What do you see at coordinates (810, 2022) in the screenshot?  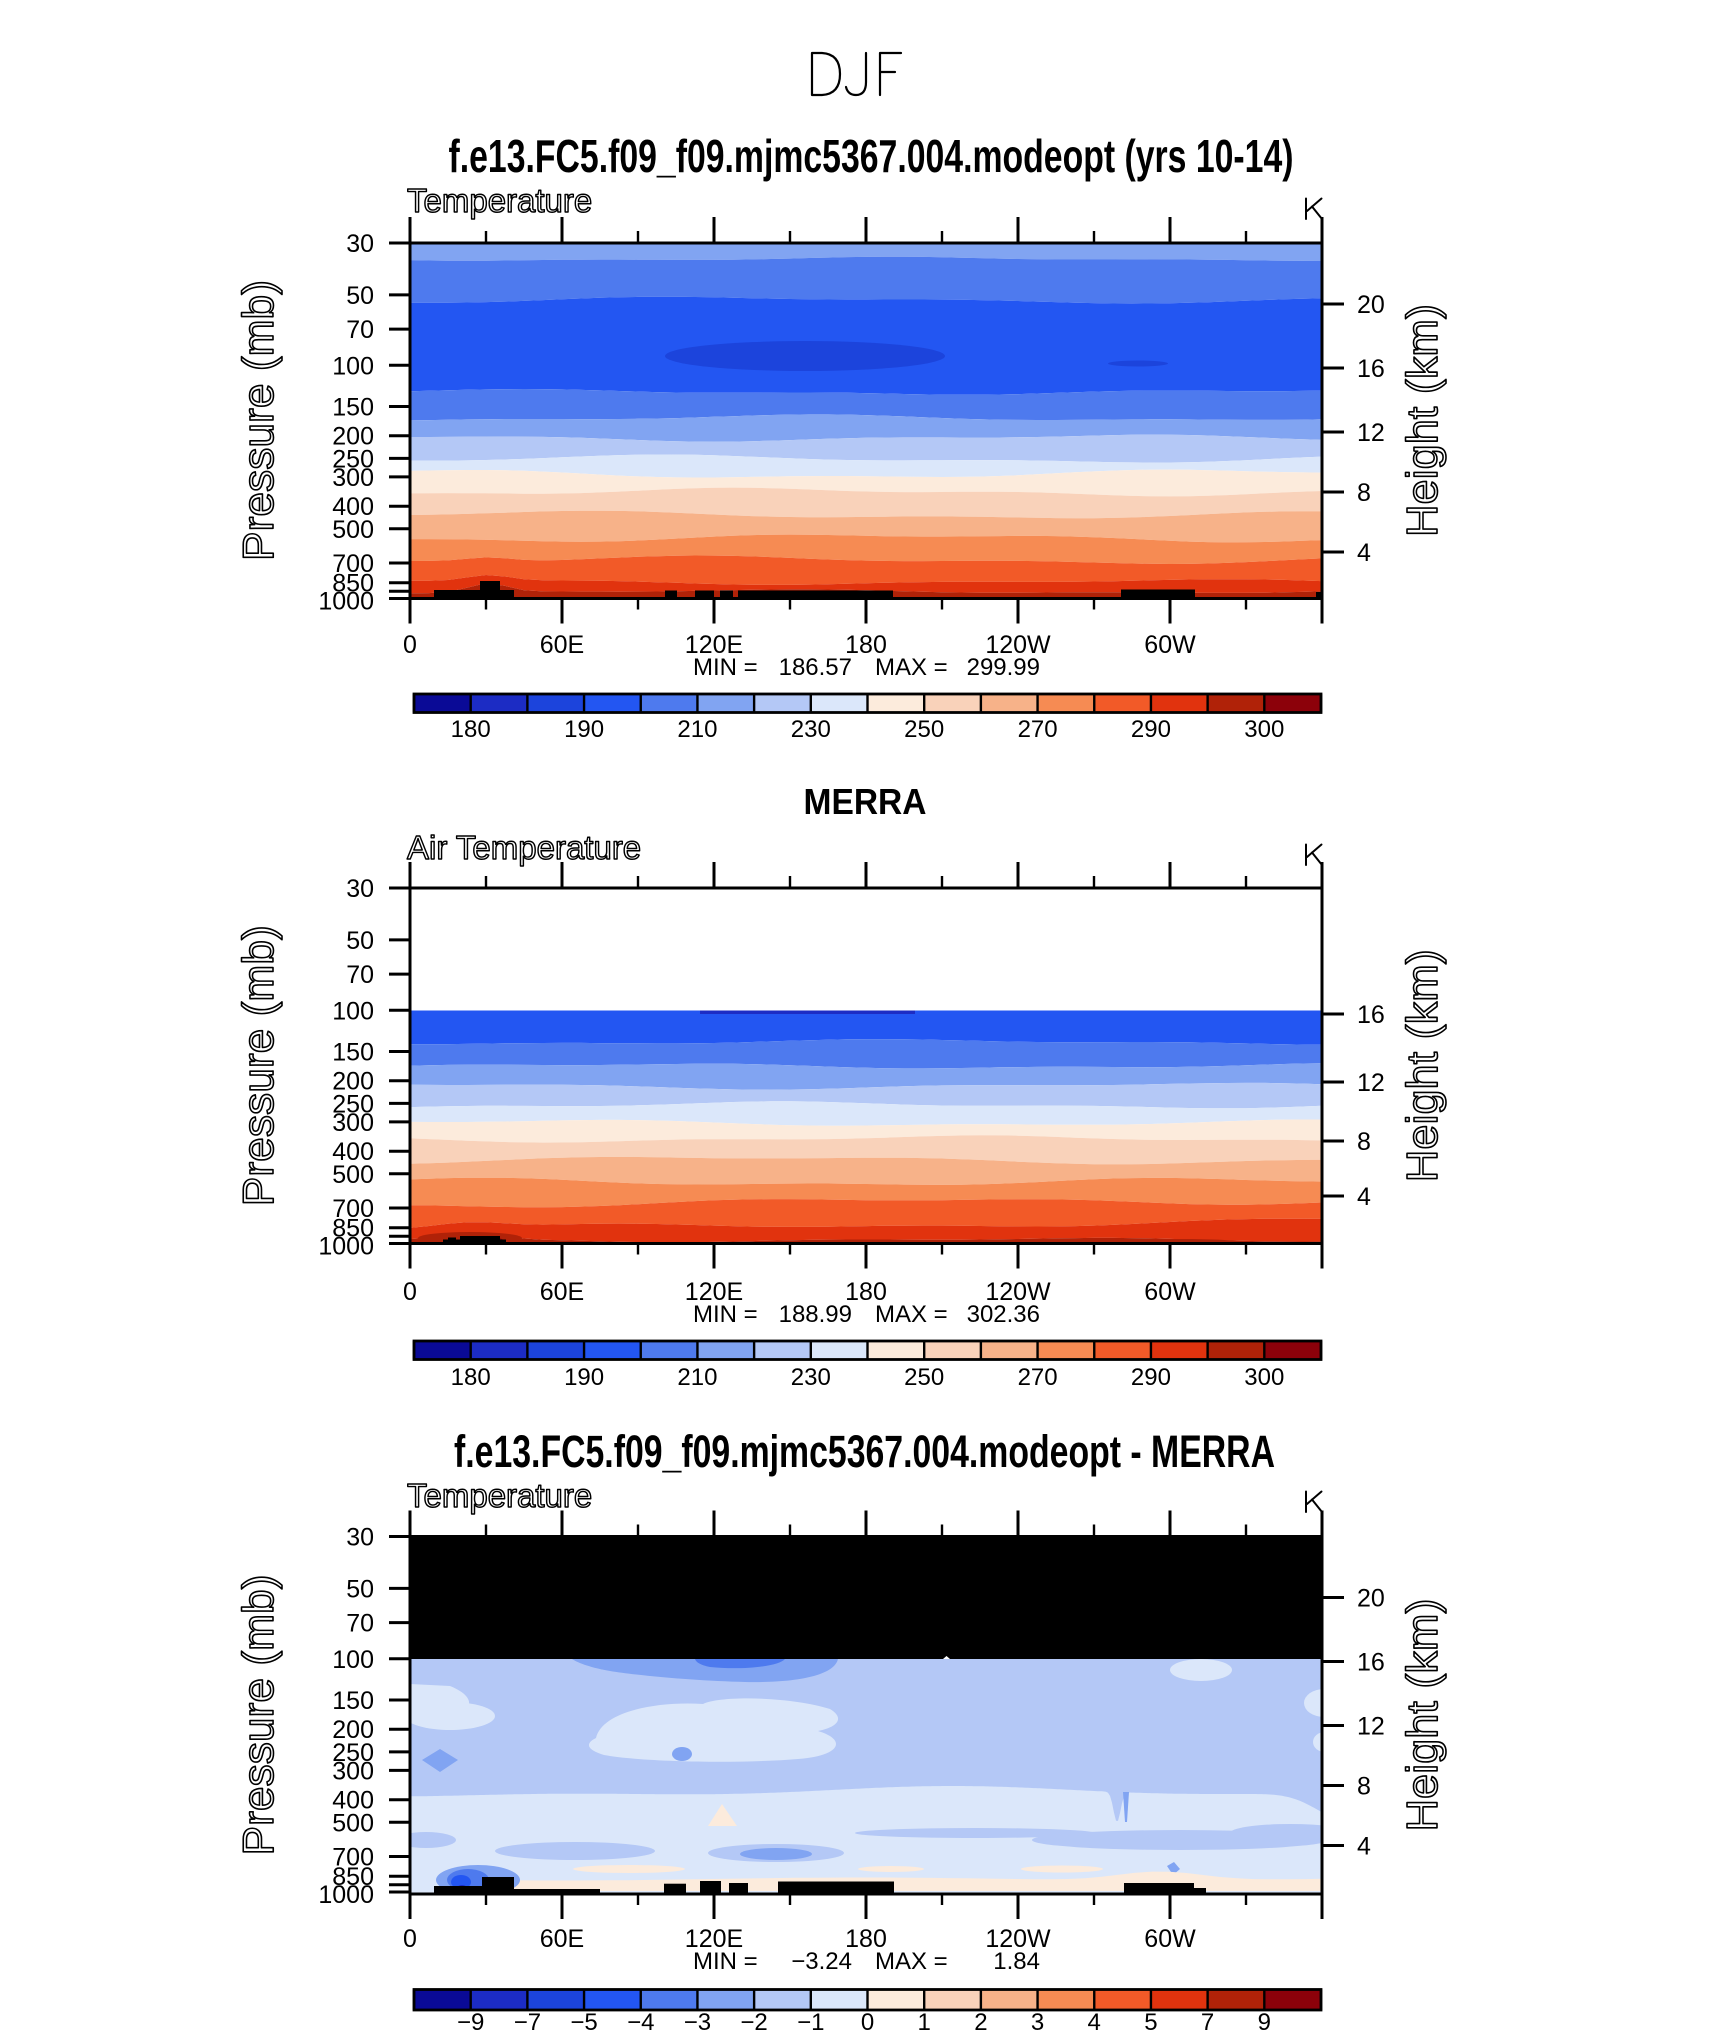 I see `svg-text: −1` at bounding box center [810, 2022].